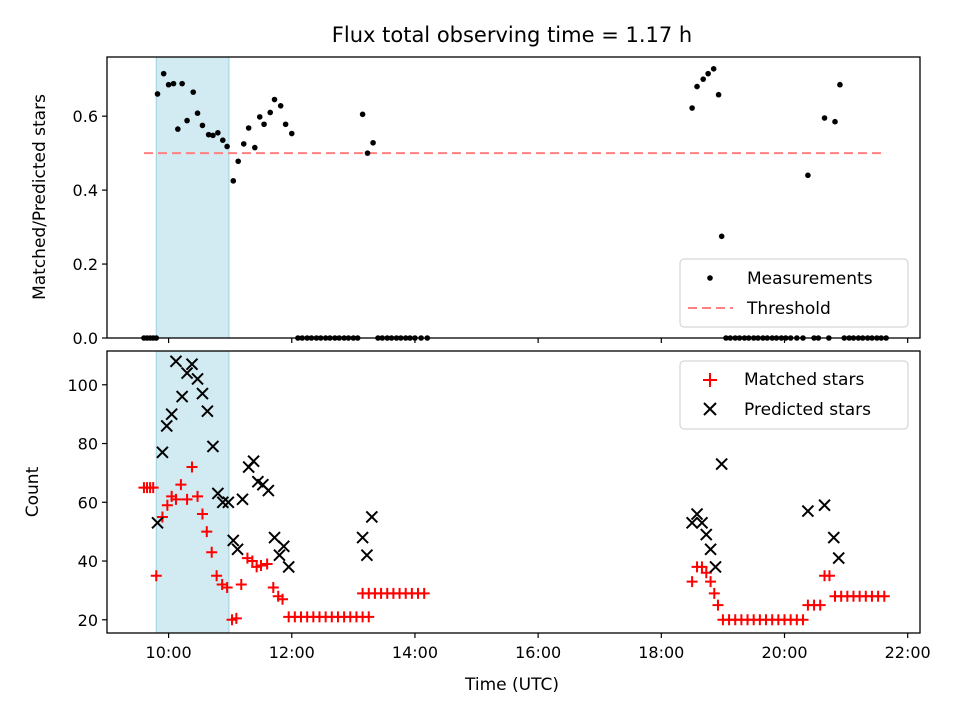 Image resolution: width=960 pixels, height=720 pixels. Describe the element at coordinates (661, 652) in the screenshot. I see `bottom-x-tick-label: 18:00` at that location.